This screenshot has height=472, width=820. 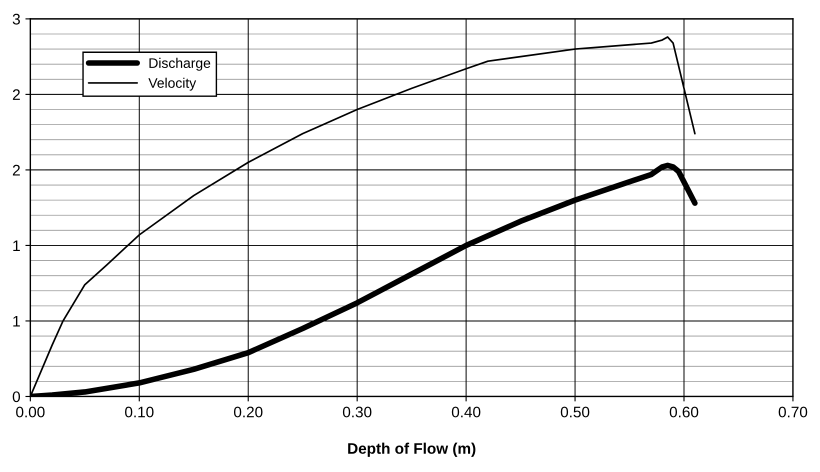 What do you see at coordinates (16, 396) in the screenshot?
I see `y-tick-label: 0` at bounding box center [16, 396].